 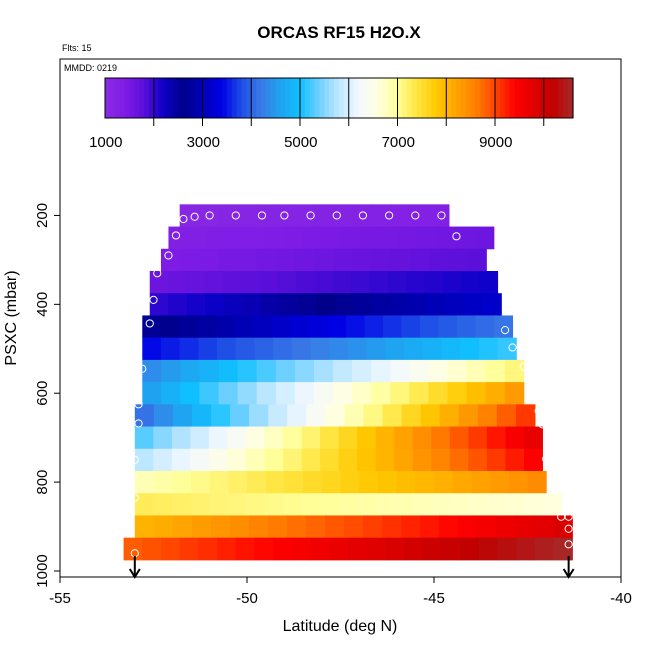 I want to click on y-tick-label: 800, so click(x=42, y=482).